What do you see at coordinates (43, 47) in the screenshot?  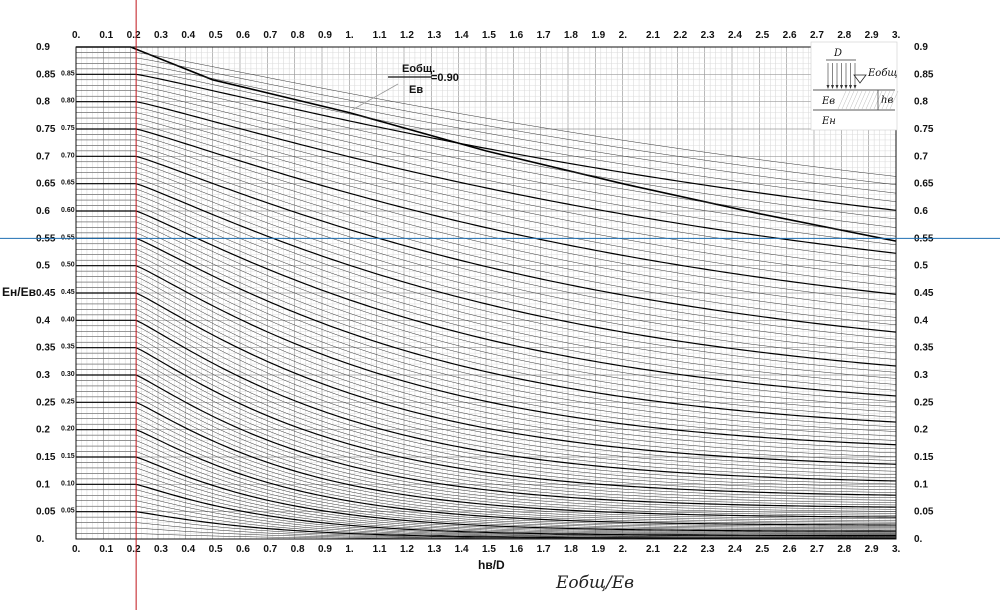 I see `y-tick-label-left: 0.9` at bounding box center [43, 47].